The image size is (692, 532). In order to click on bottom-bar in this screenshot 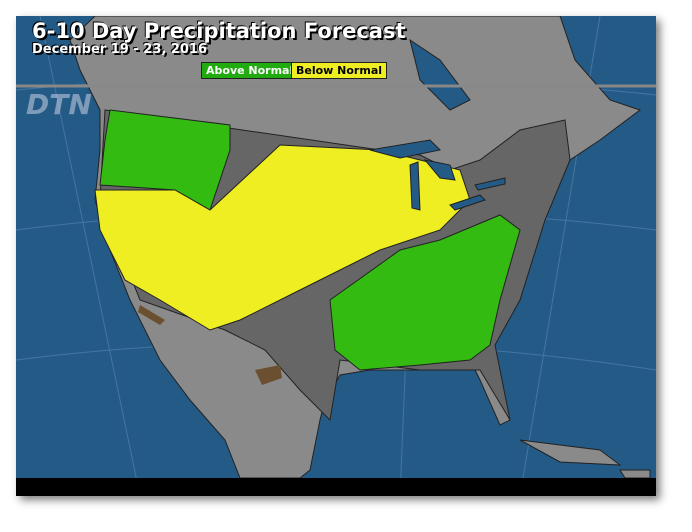, I will do `click(336, 487)`.